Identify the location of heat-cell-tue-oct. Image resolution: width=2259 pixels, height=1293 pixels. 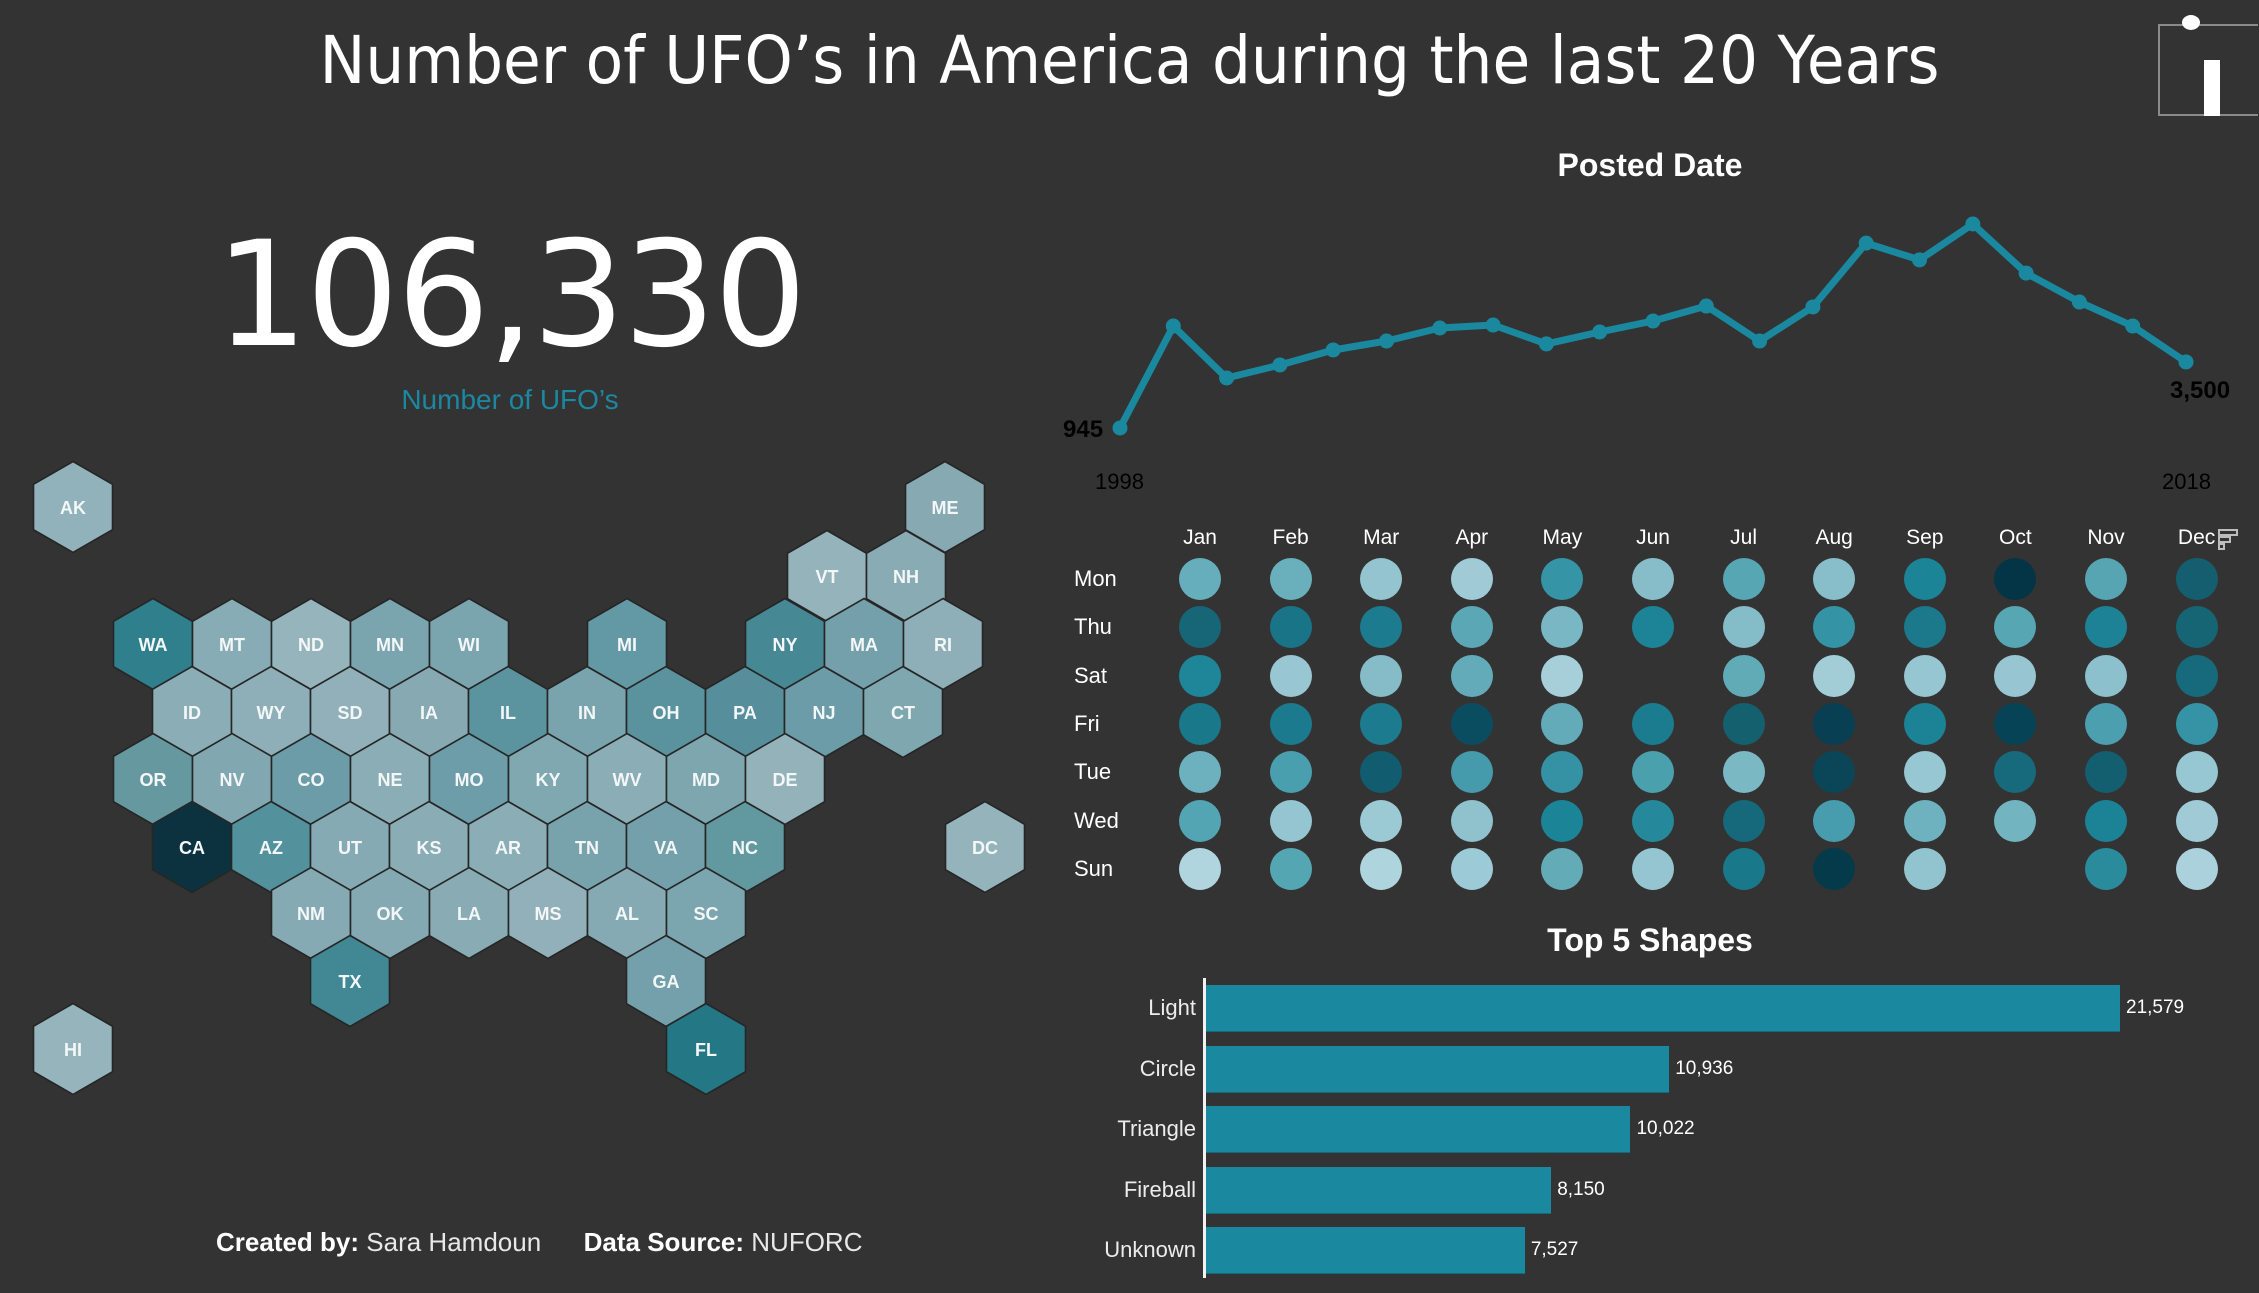
(2015, 772).